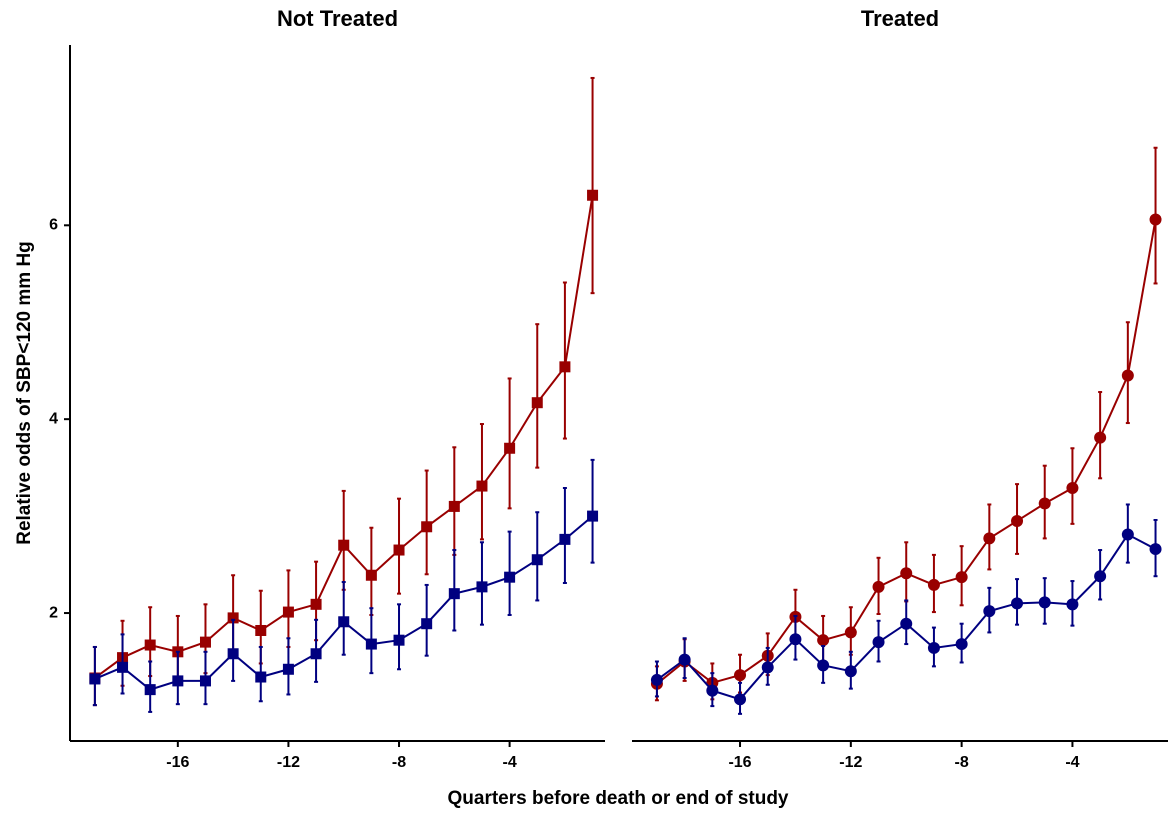 This screenshot has height=814, width=1171. What do you see at coordinates (53, 418) in the screenshot?
I see `y-tick-label: 4` at bounding box center [53, 418].